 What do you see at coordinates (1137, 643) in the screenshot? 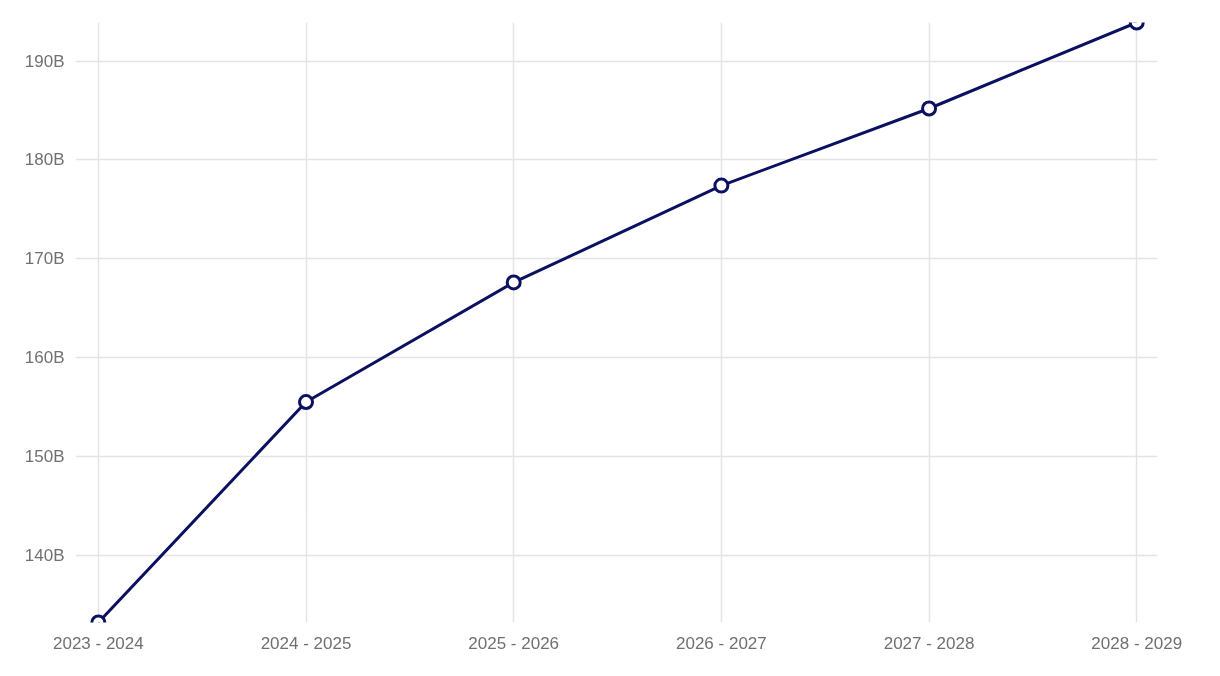
I see `x-tick-label: 2028 - 2029` at bounding box center [1137, 643].